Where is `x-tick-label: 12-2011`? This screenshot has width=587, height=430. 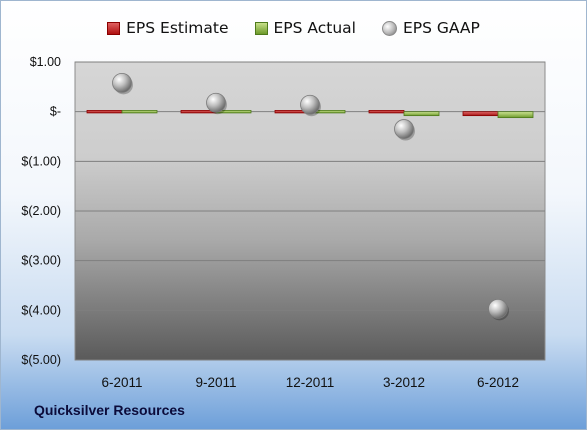
x-tick-label: 12-2011 is located at coordinates (310, 382).